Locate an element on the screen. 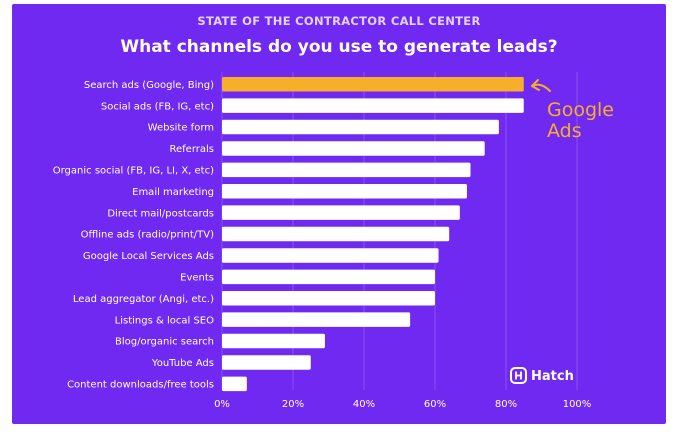 The height and width of the screenshot is (435, 680). hatch-logo-glyph is located at coordinates (518, 375).